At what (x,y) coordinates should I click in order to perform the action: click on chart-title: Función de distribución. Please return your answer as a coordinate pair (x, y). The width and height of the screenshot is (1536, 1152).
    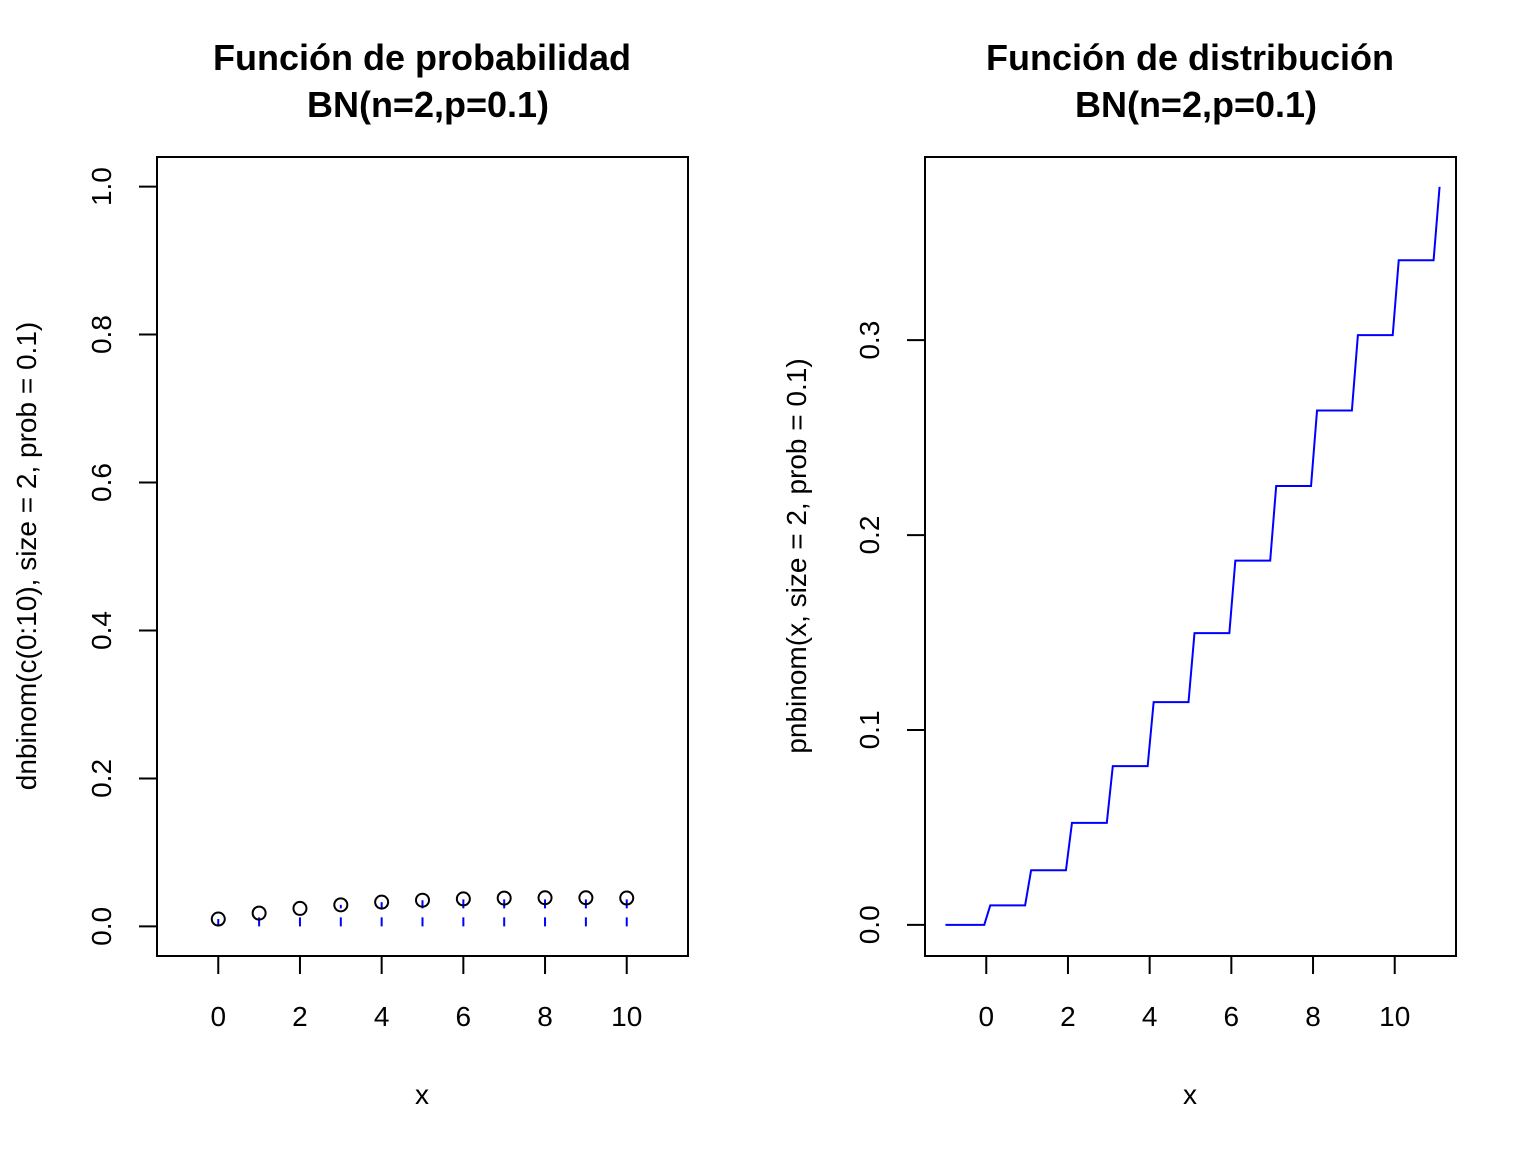
    Looking at the image, I should click on (1190, 57).